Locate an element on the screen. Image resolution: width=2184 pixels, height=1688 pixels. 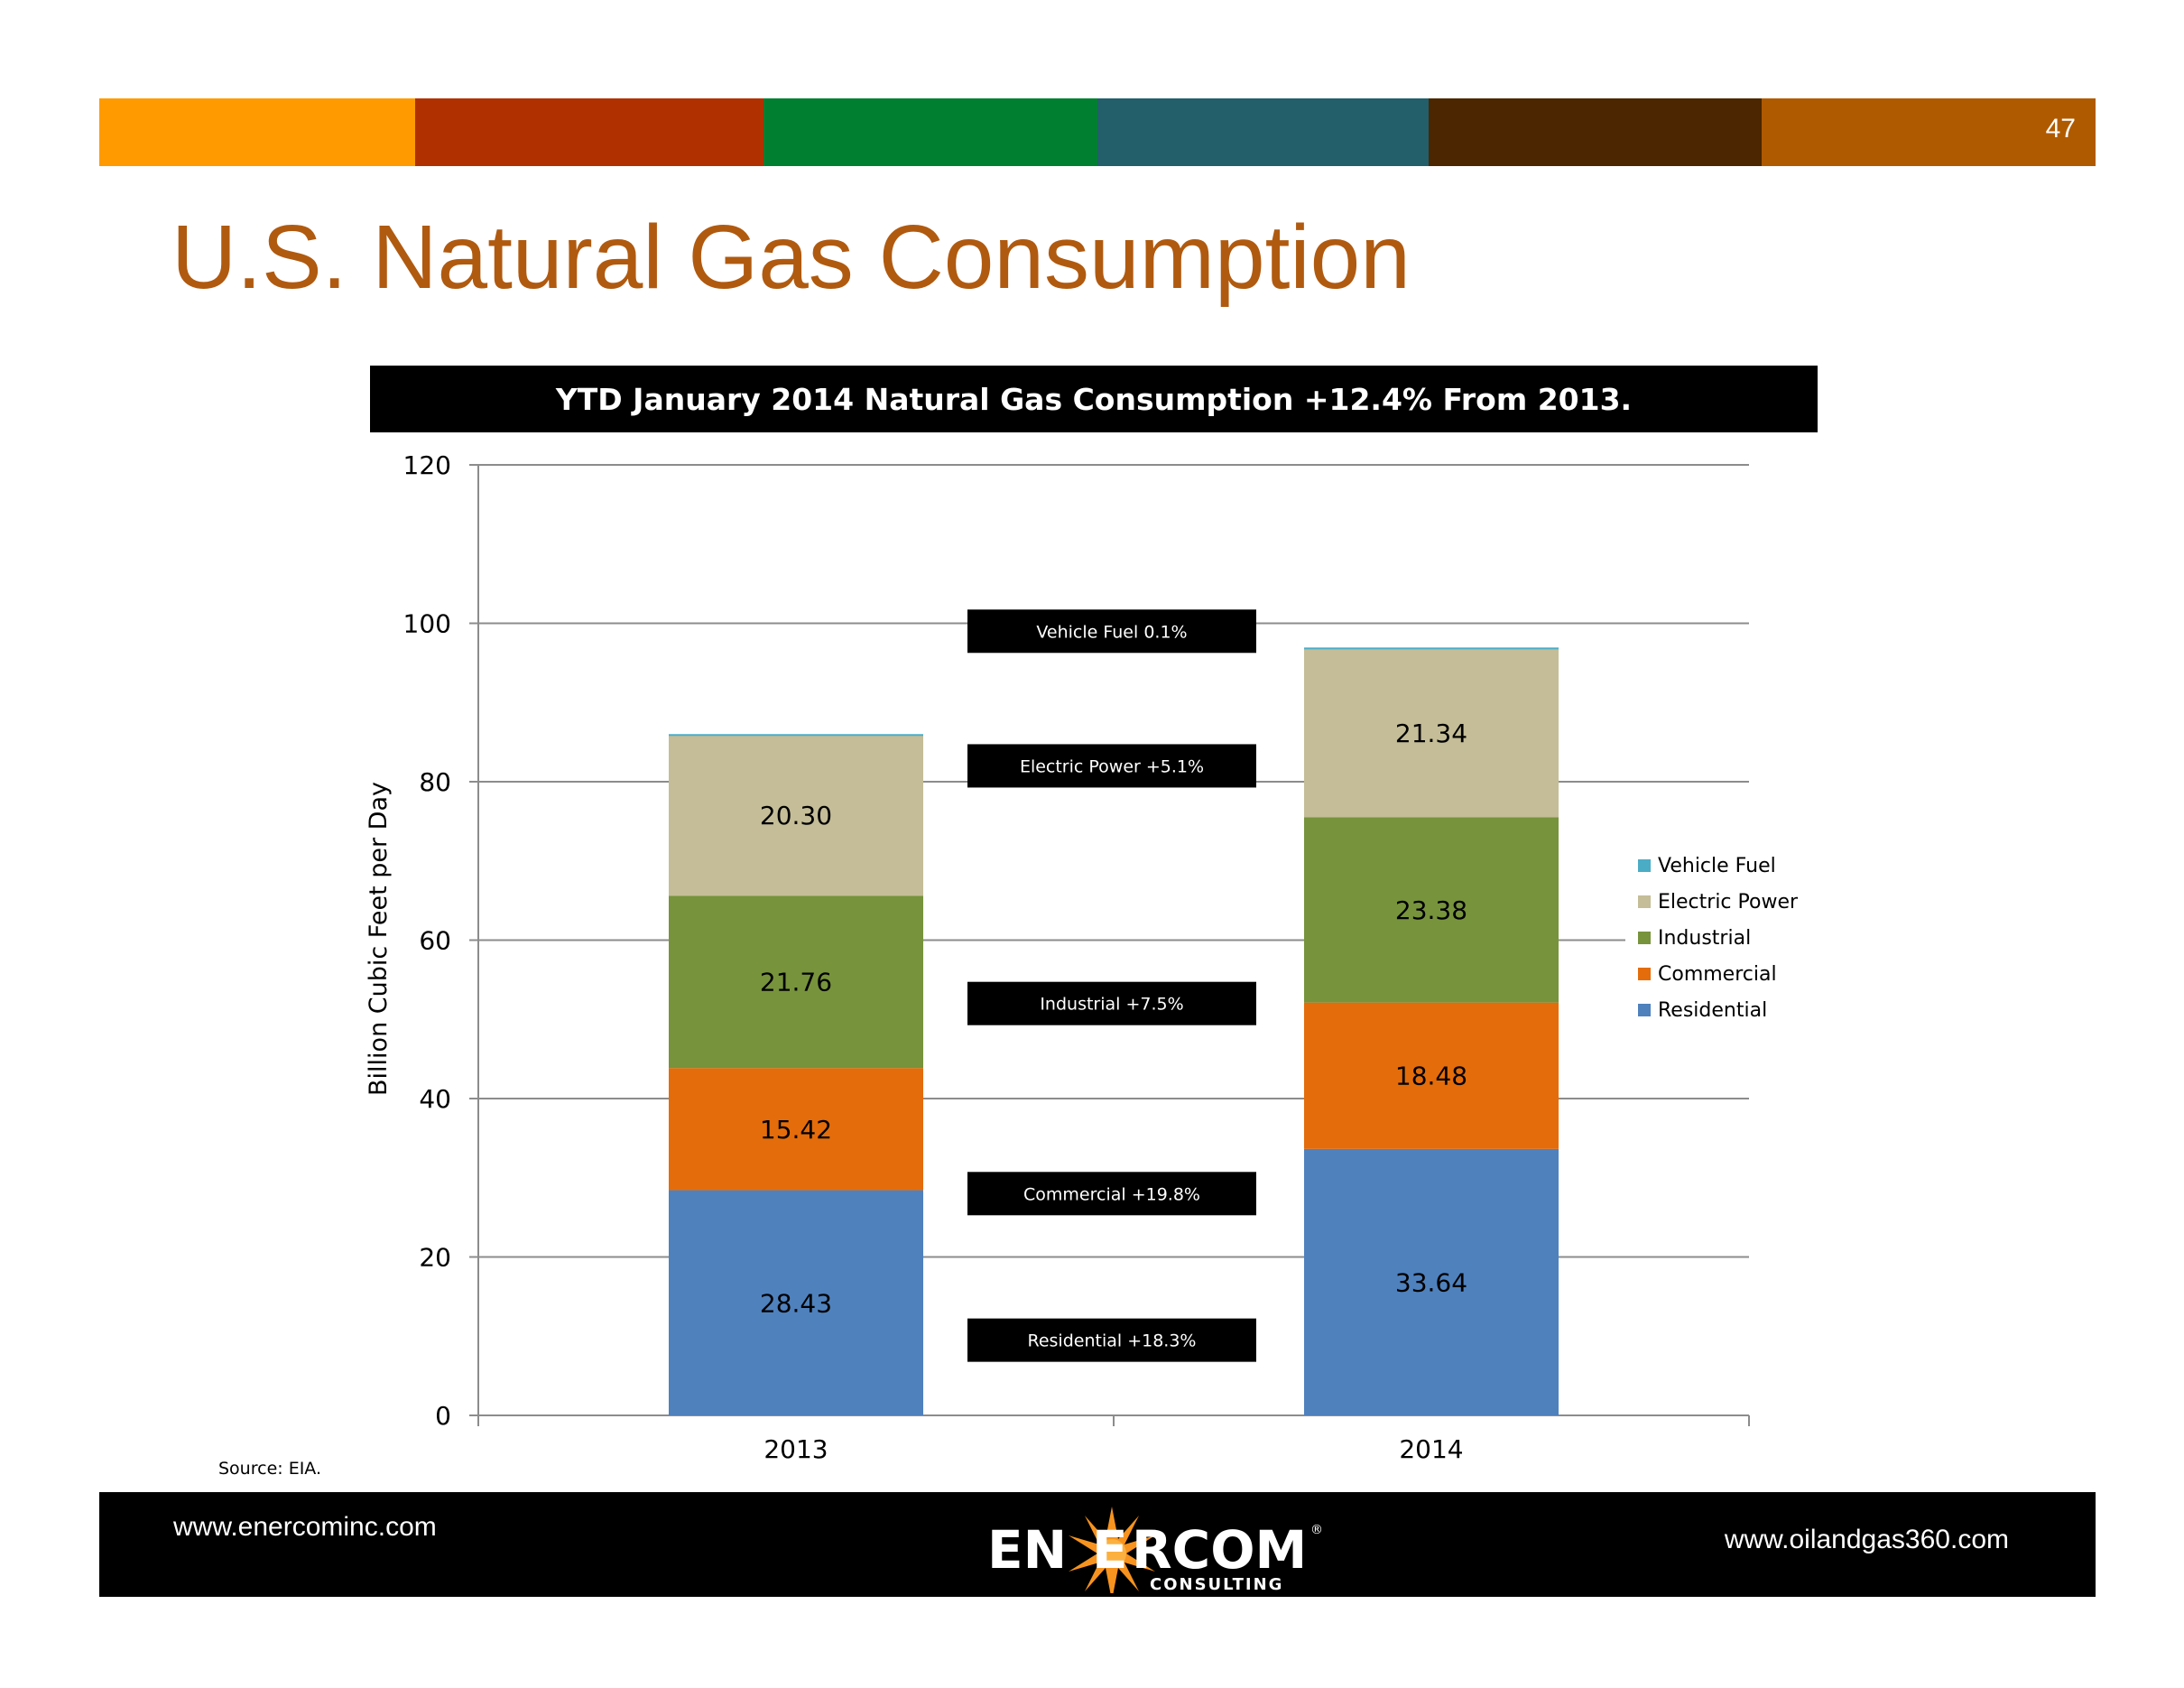
slide-title: U.S. Natural Gas Consumption is located at coordinates (791, 258).